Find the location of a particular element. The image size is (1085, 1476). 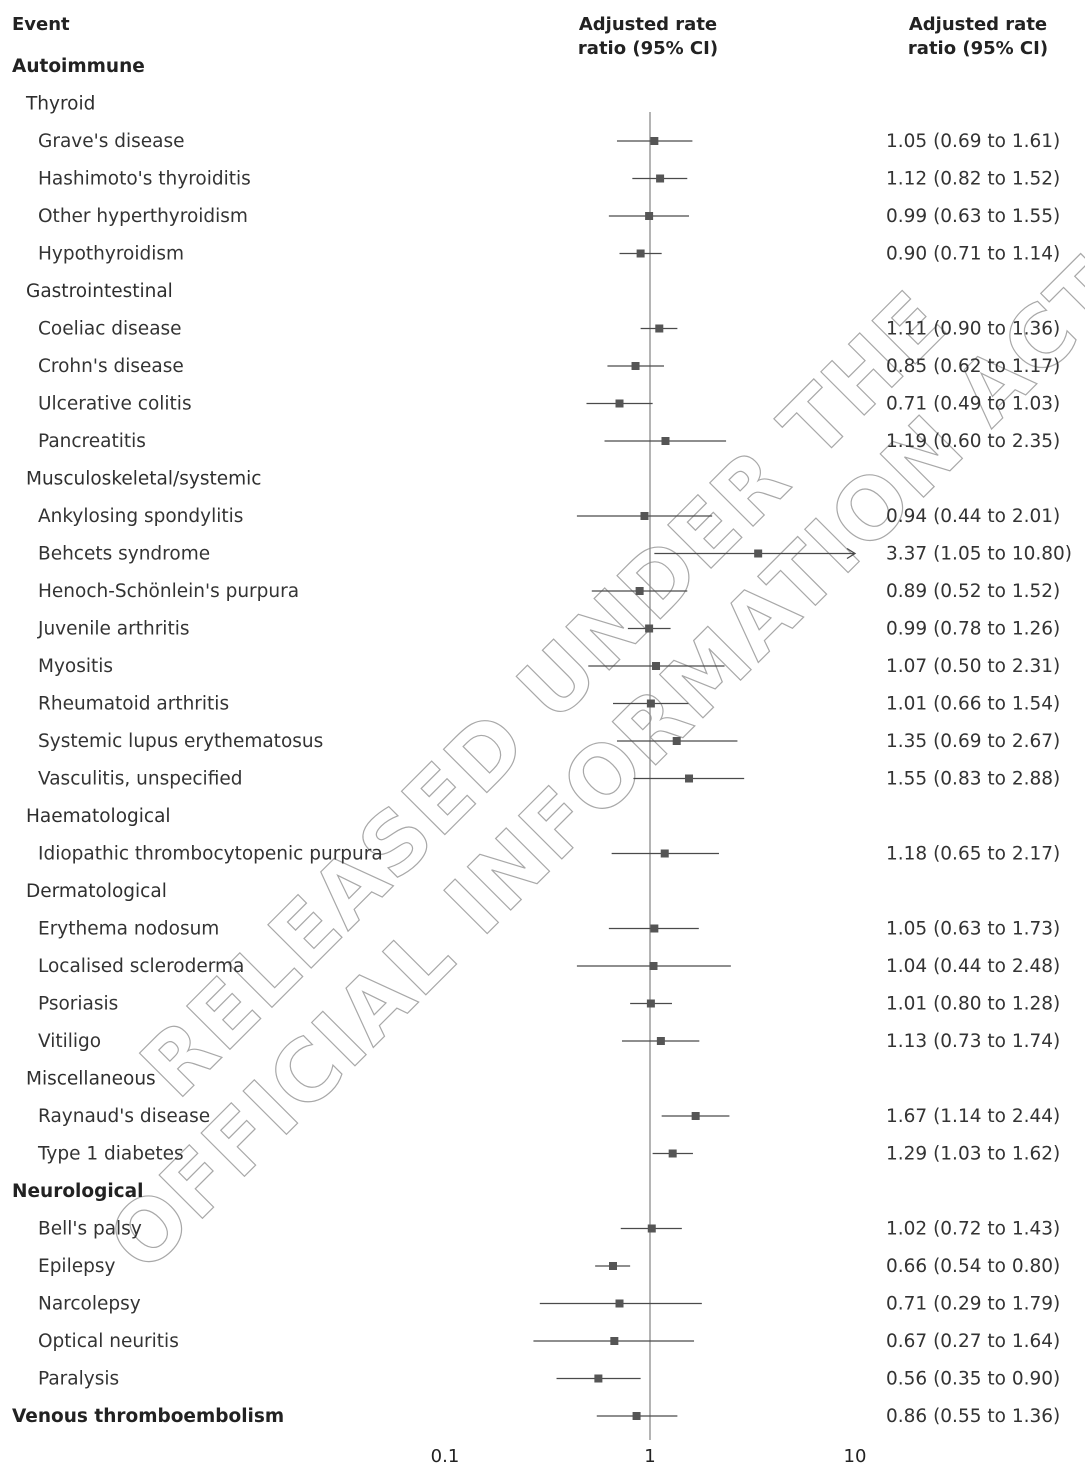

row-label: Grave's disease is located at coordinates (111, 141).